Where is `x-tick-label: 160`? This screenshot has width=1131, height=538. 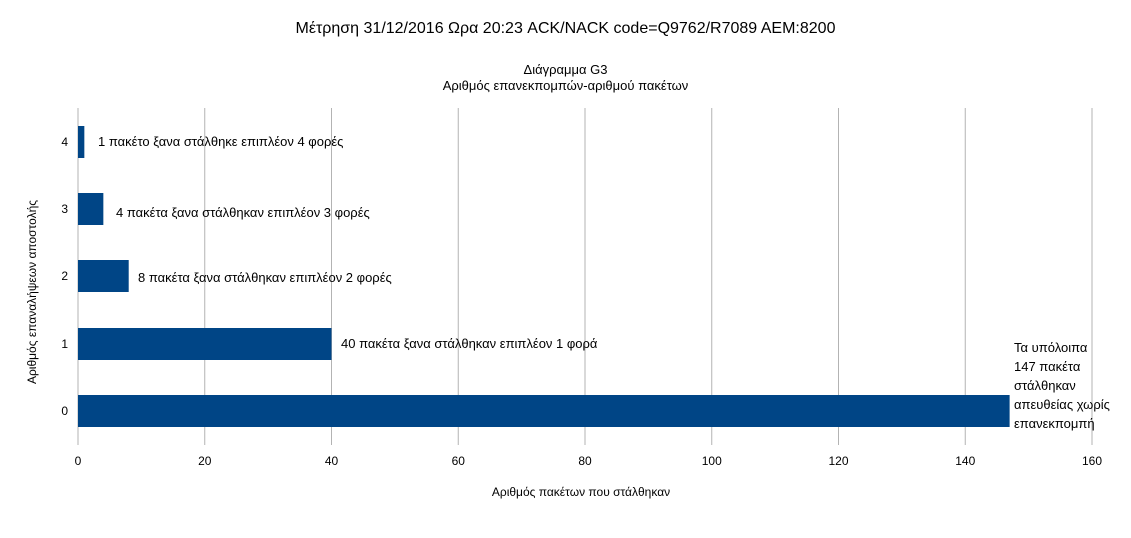 x-tick-label: 160 is located at coordinates (1092, 461).